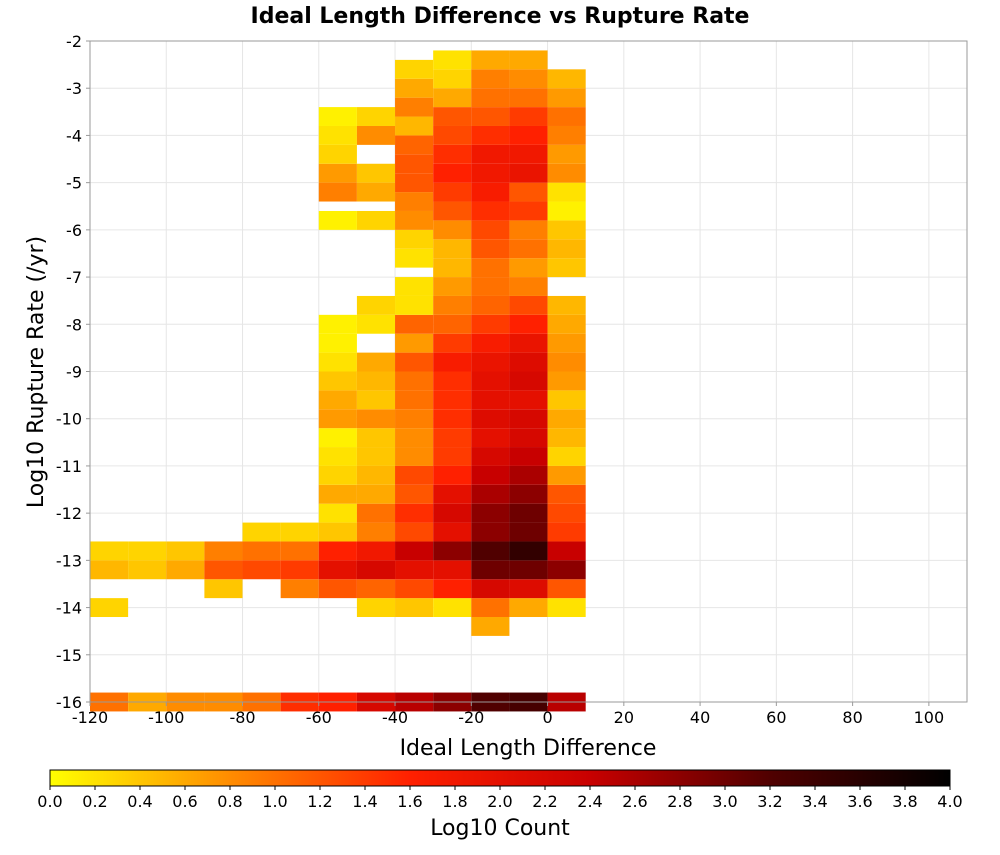 This screenshot has width=1000, height=855. Describe the element at coordinates (274, 801) in the screenshot. I see `colorbar-tick-label: 1.0` at that location.